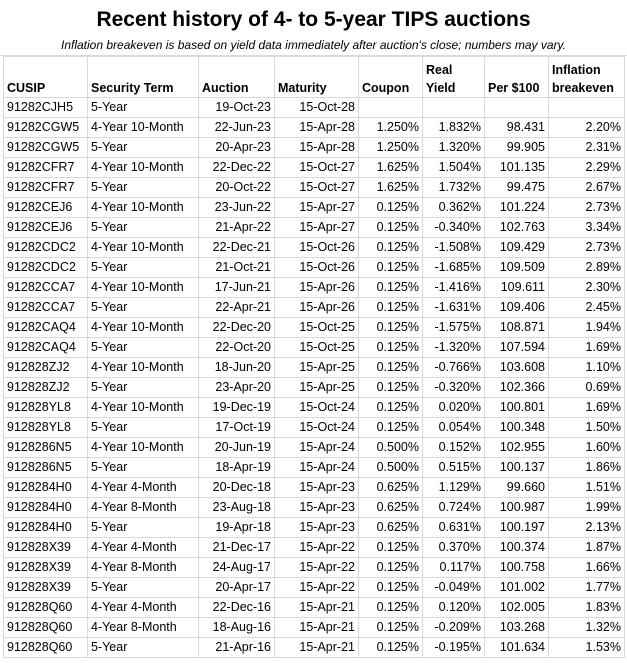 Image resolution: width=627 pixels, height=663 pixels. I want to click on table-cell: 15-Apr-21, so click(316, 647).